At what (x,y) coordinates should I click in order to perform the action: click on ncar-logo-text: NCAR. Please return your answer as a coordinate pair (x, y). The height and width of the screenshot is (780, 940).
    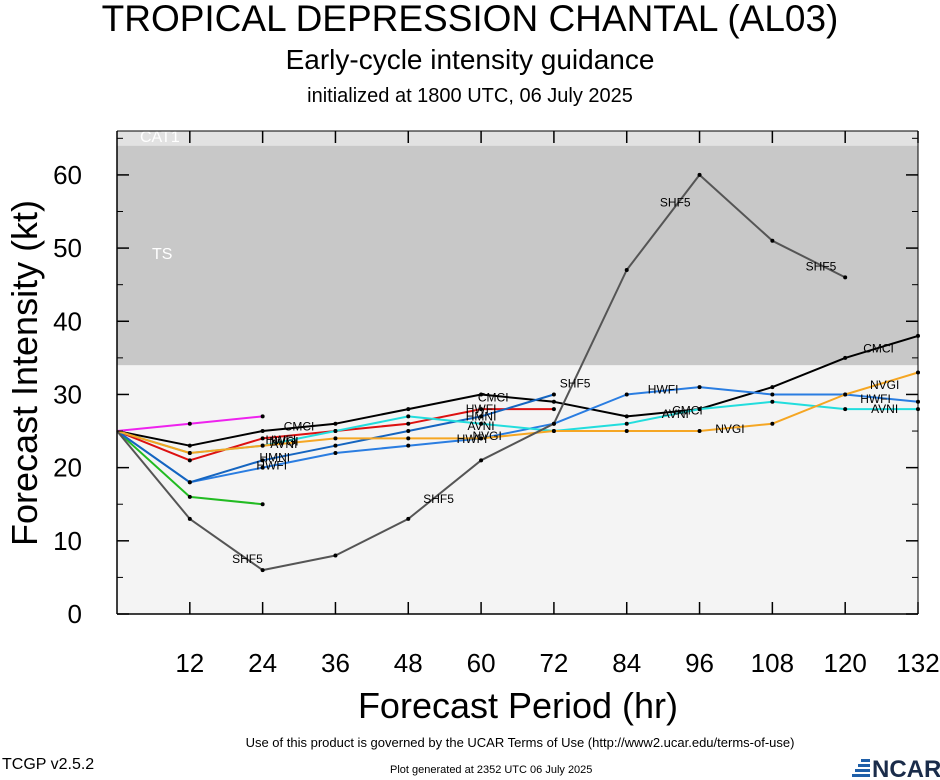
    Looking at the image, I should click on (906, 768).